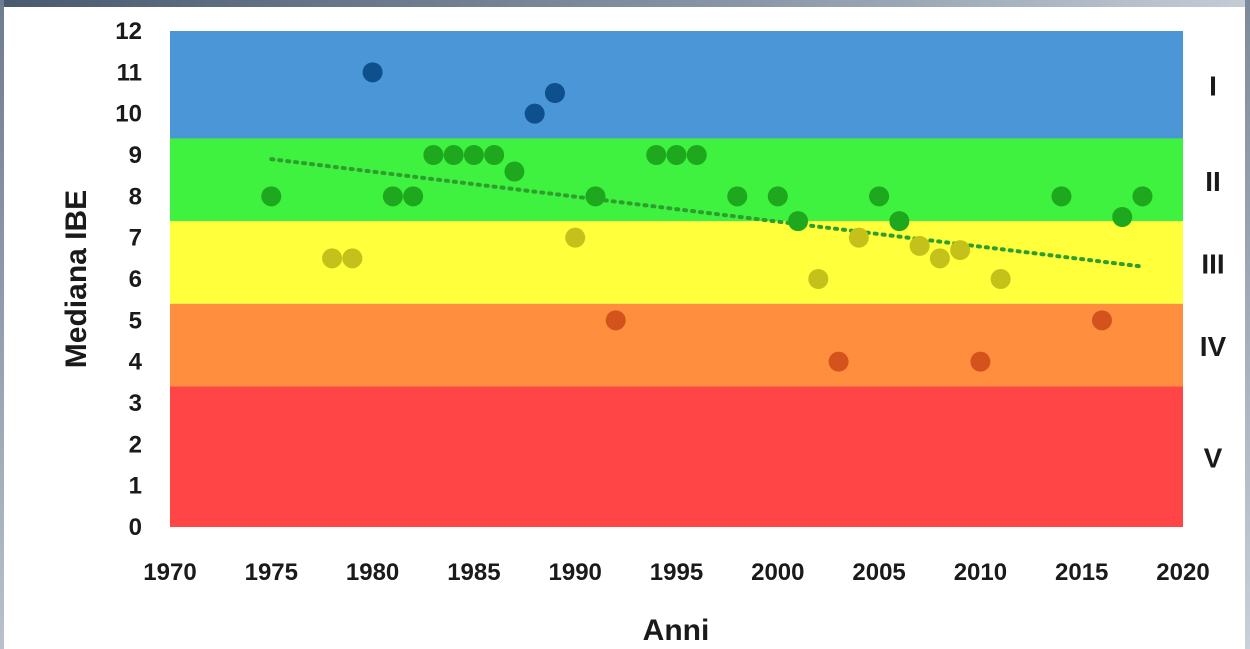 The width and height of the screenshot is (1250, 649). Describe the element at coordinates (939, 258) in the screenshot. I see `data-point-2008` at that location.